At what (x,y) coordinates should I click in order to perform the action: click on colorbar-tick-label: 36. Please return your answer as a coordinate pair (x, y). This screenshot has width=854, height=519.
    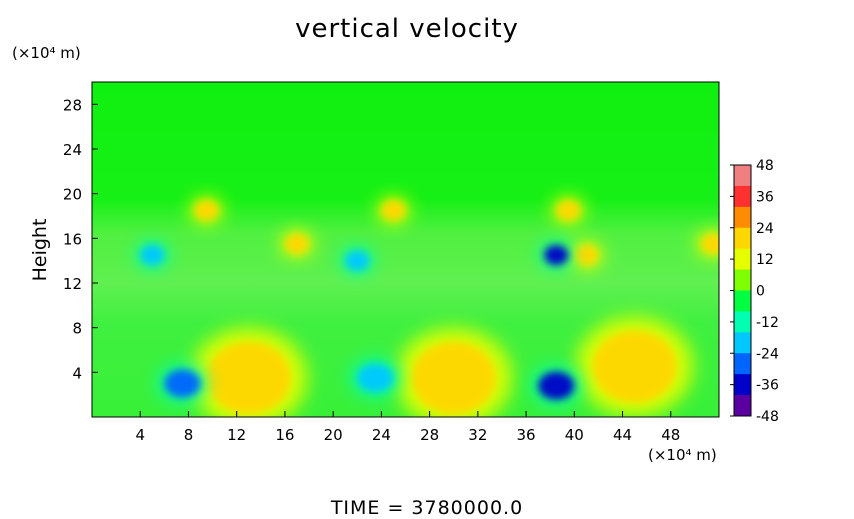
    Looking at the image, I should click on (765, 197).